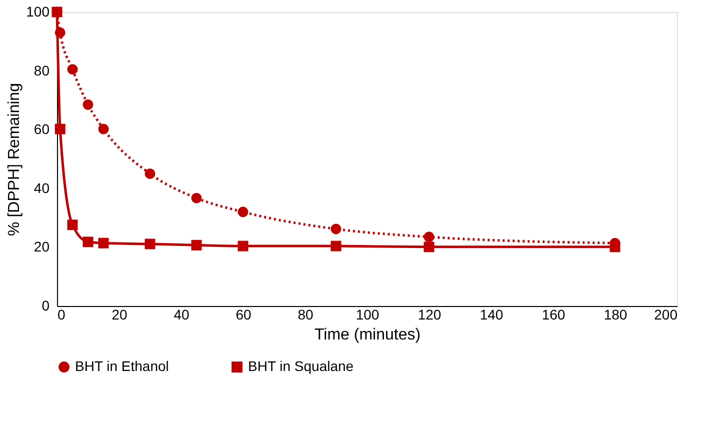 This screenshot has width=723, height=436. Describe the element at coordinates (367, 335) in the screenshot. I see `x-axis-title: Time (minutes)` at that location.